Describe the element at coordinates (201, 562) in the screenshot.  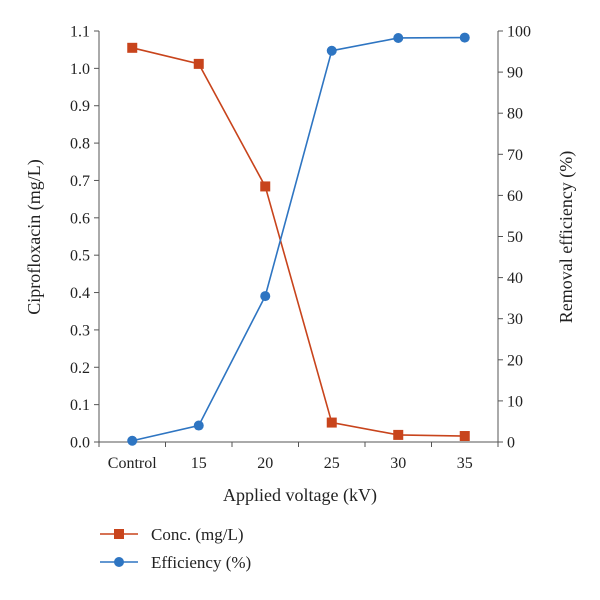
I see `legend-label: Efficiency (%)` at that location.